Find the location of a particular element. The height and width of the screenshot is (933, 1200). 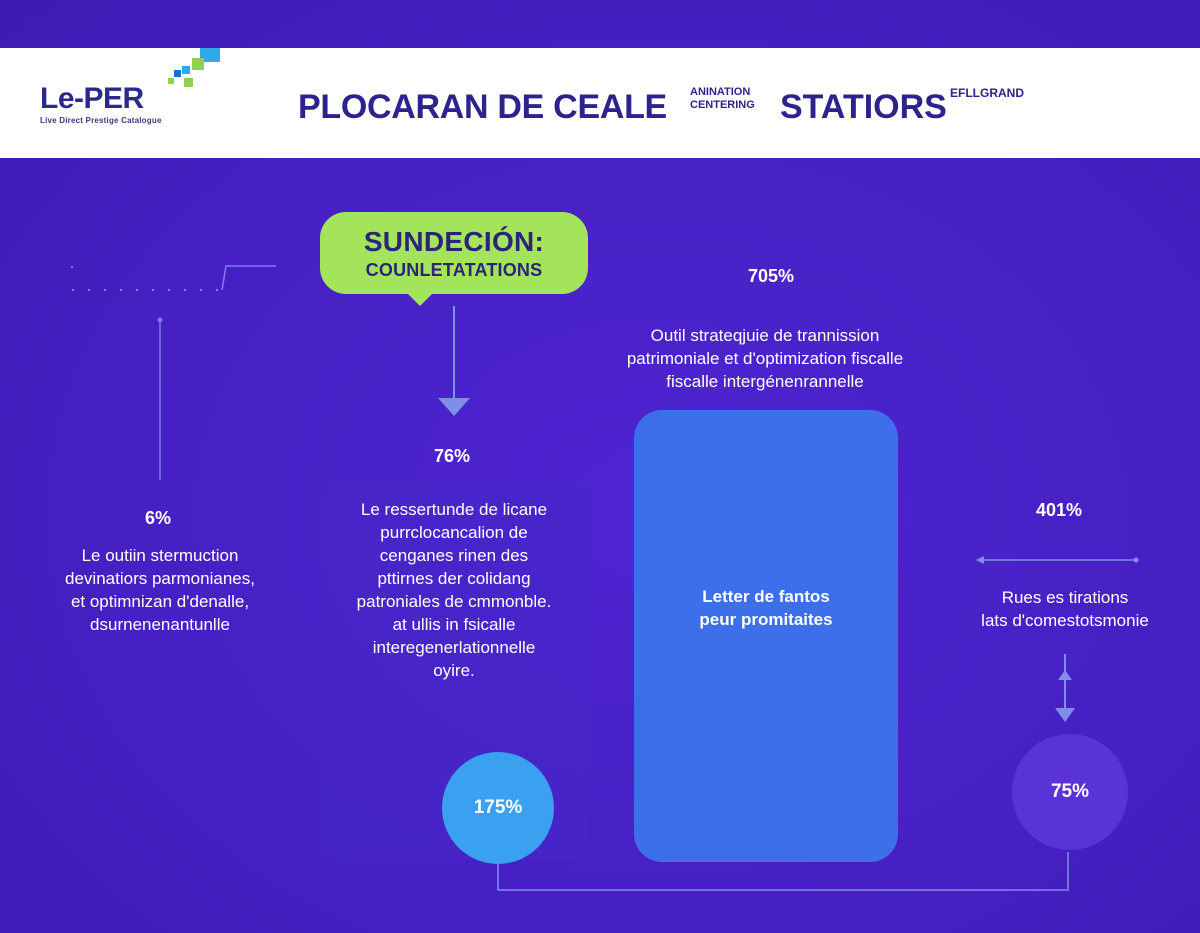

bubble-subtitle: COUNLETATATIONS is located at coordinates (454, 270).